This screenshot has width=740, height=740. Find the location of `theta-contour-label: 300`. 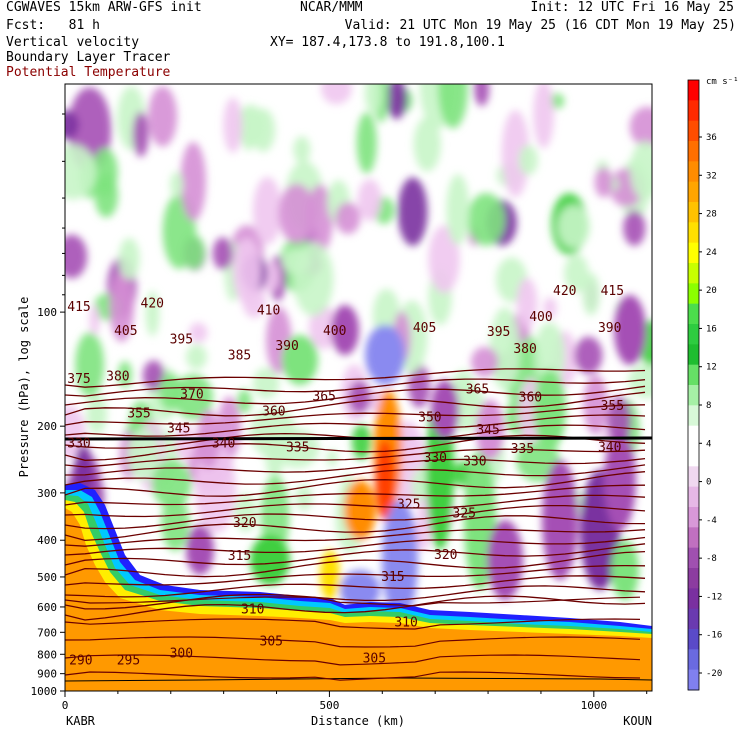

theta-contour-label: 300 is located at coordinates (181, 653).